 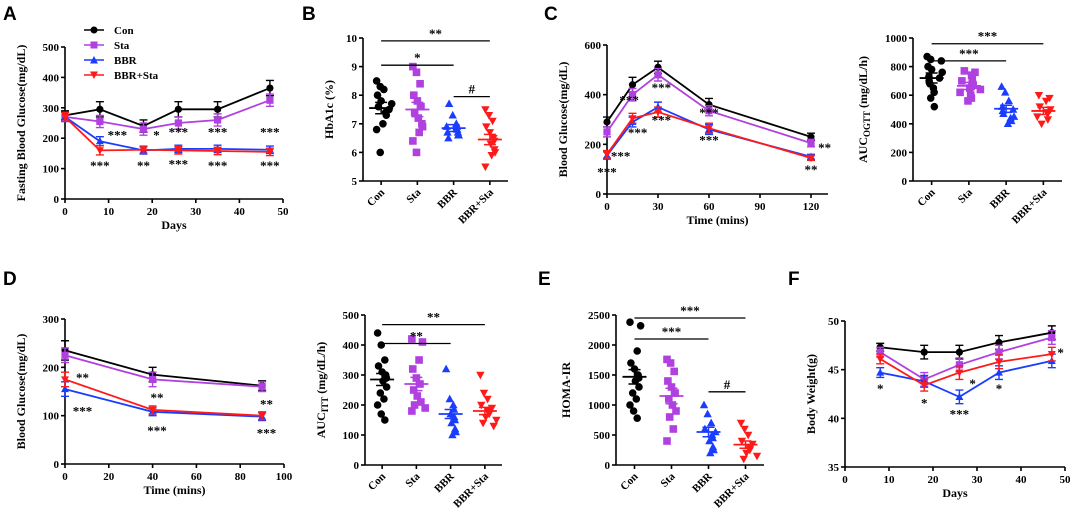 What do you see at coordinates (959, 365) in the screenshot?
I see `panel-f-series-sta-point` at bounding box center [959, 365].